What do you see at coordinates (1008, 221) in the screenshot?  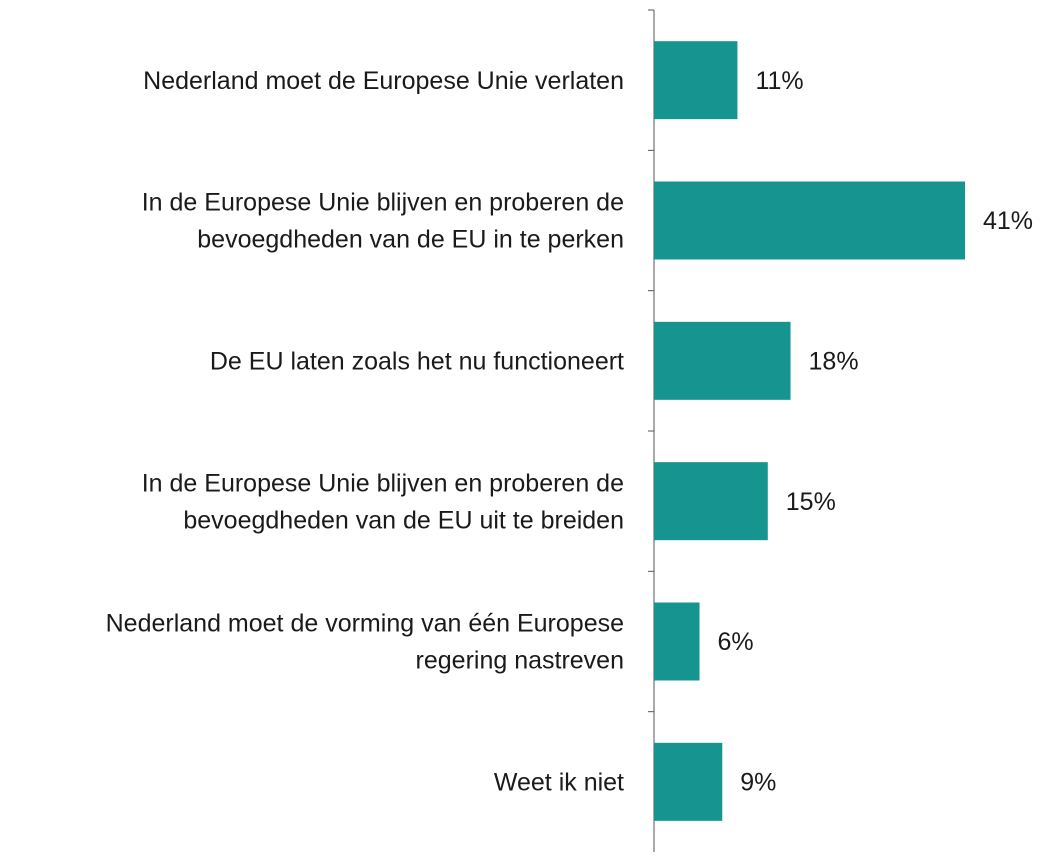 I see `value-label: 41%` at bounding box center [1008, 221].